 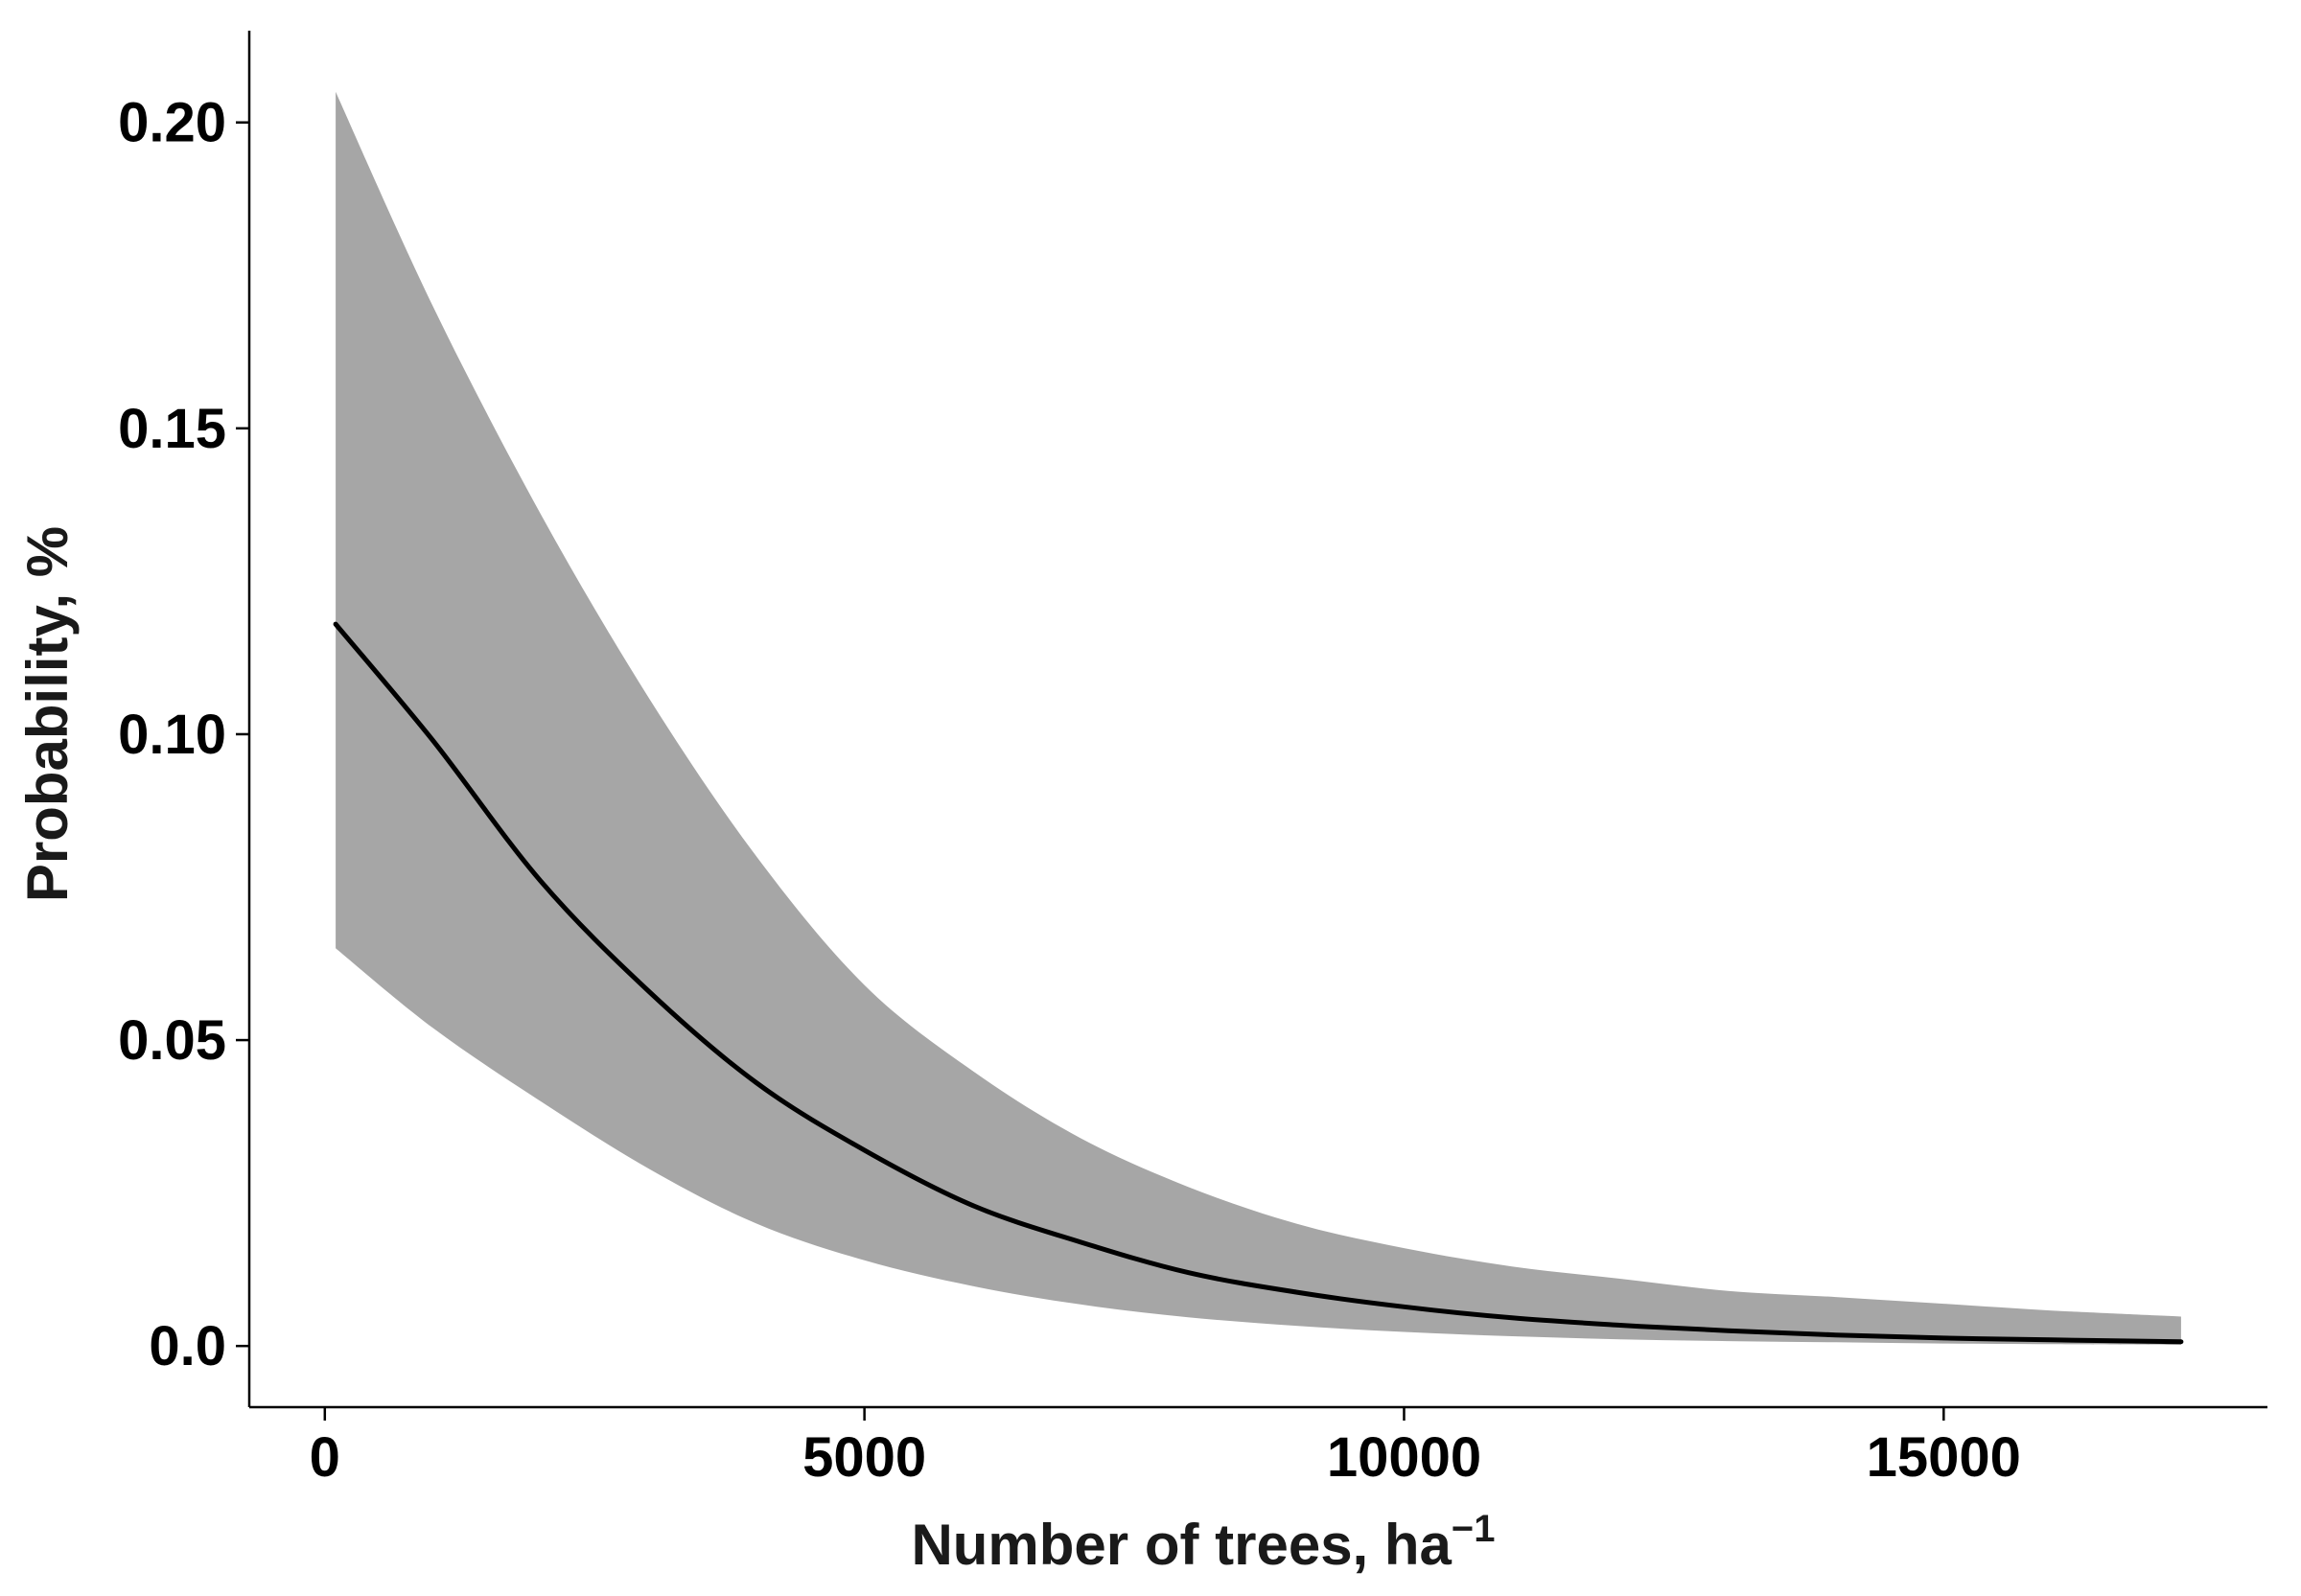 I want to click on x-tick-label: 0, so click(x=325, y=1457).